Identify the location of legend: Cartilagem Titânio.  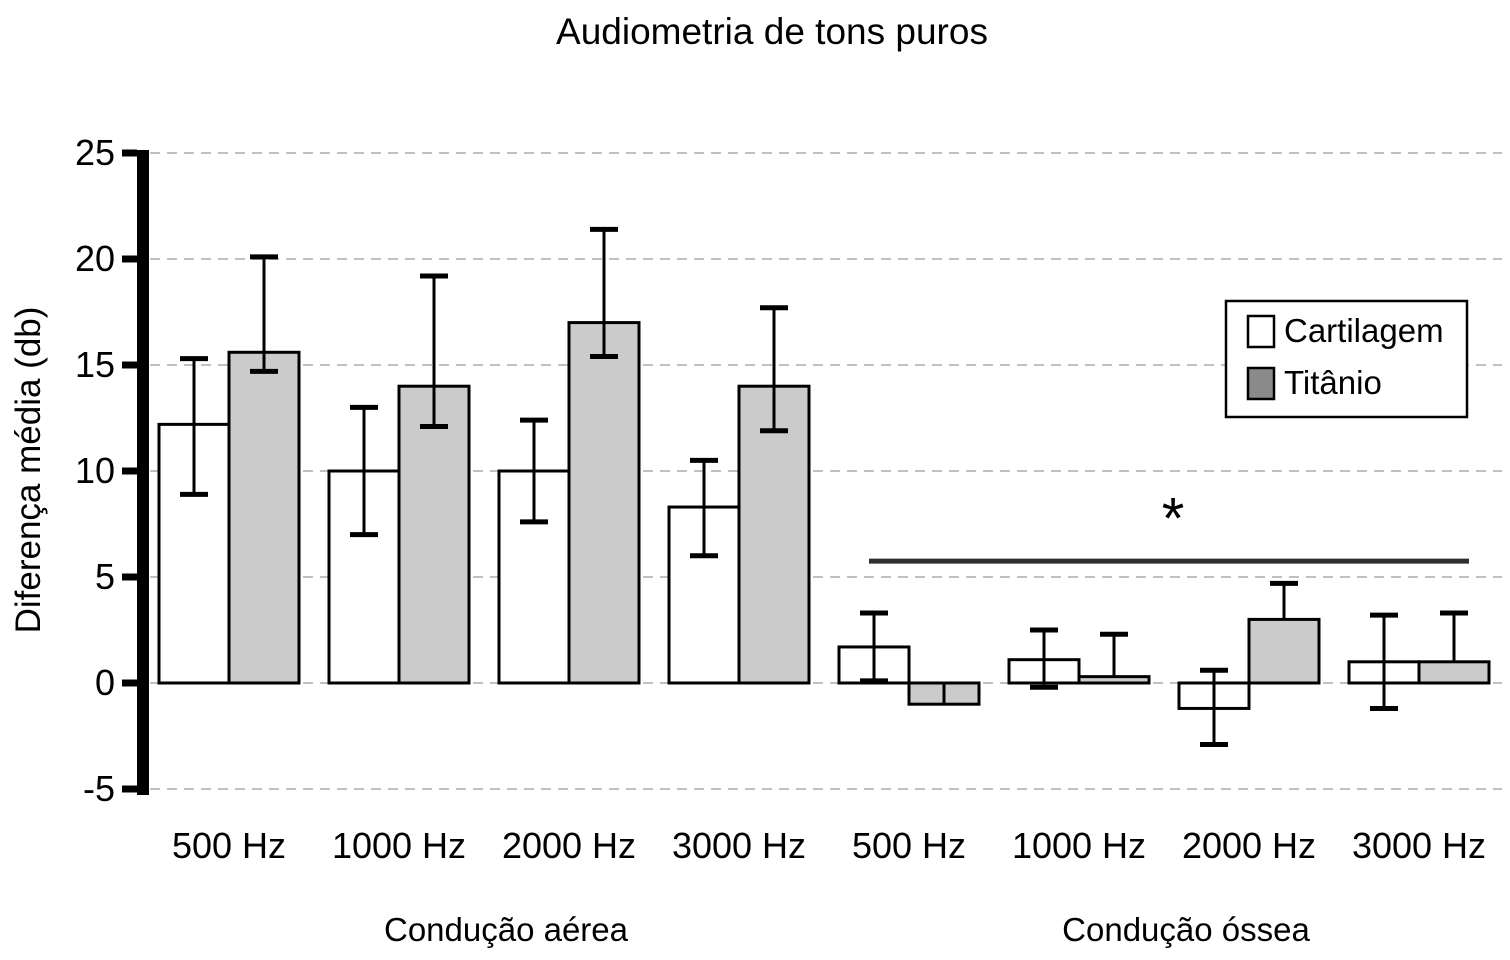
(1346, 359).